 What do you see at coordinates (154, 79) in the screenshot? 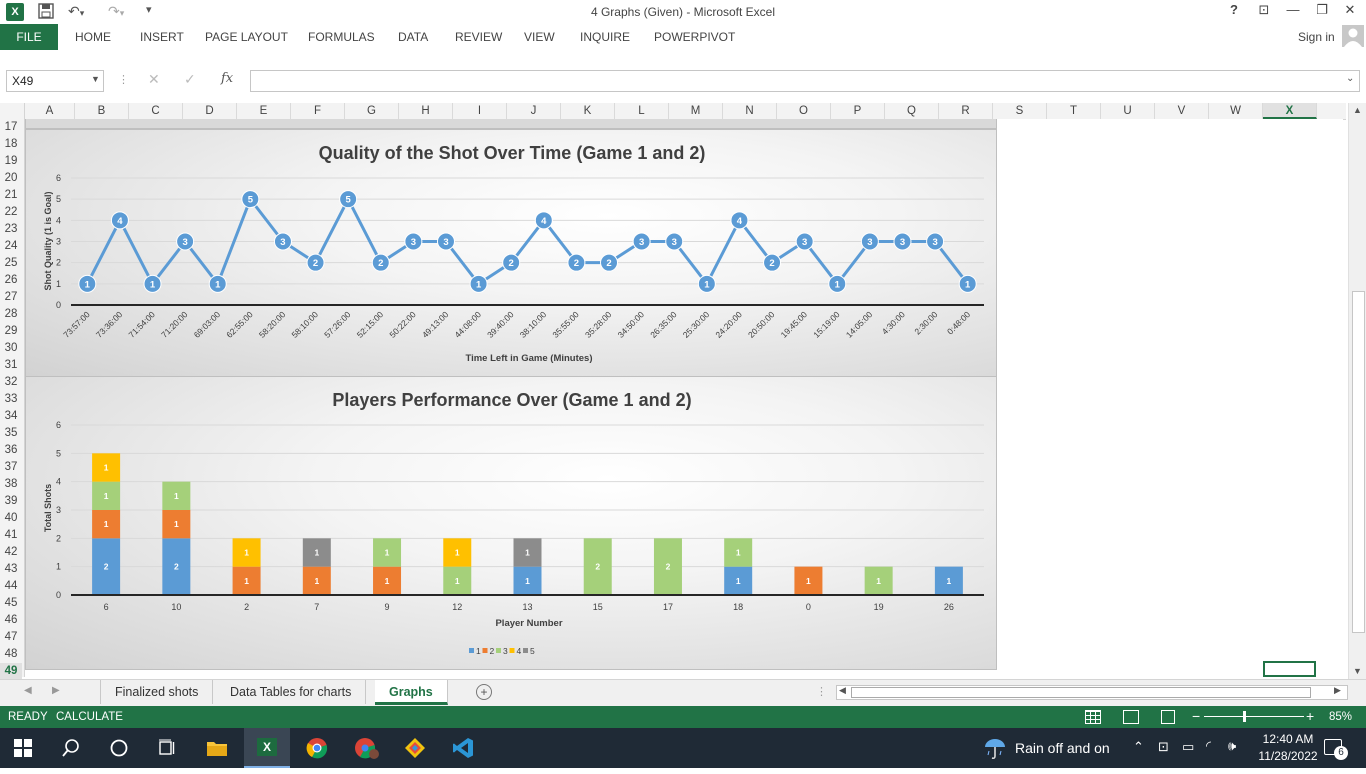
I see `cancel-icon: ✕` at bounding box center [154, 79].